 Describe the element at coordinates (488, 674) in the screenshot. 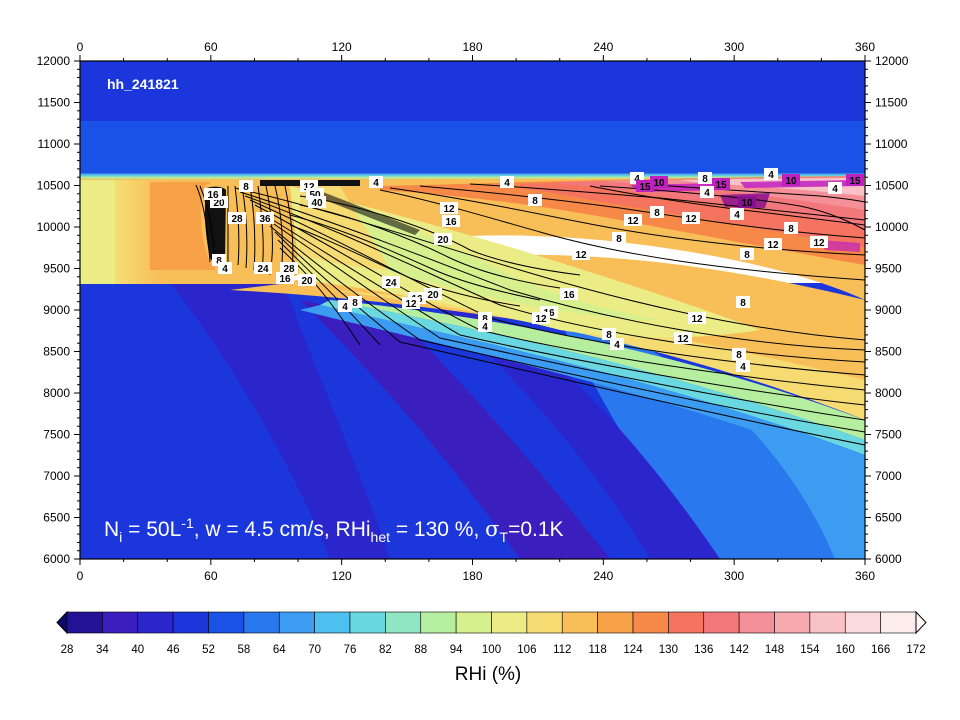

I see `colorbar-title: RHi (%)` at that location.